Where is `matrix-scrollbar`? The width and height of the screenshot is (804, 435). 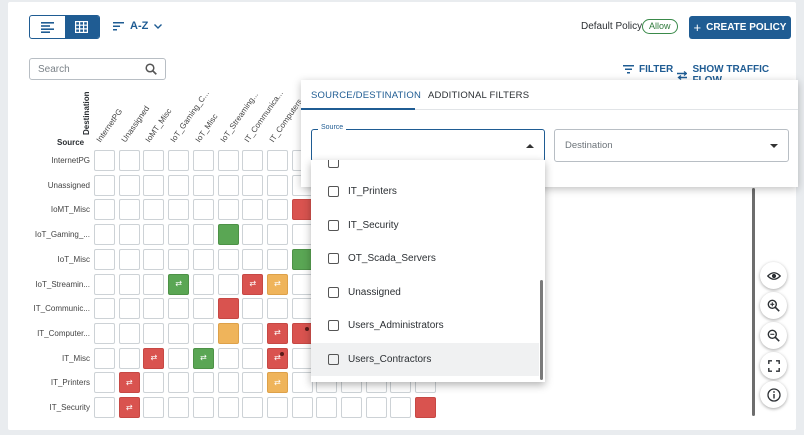
matrix-scrollbar is located at coordinates (753, 302).